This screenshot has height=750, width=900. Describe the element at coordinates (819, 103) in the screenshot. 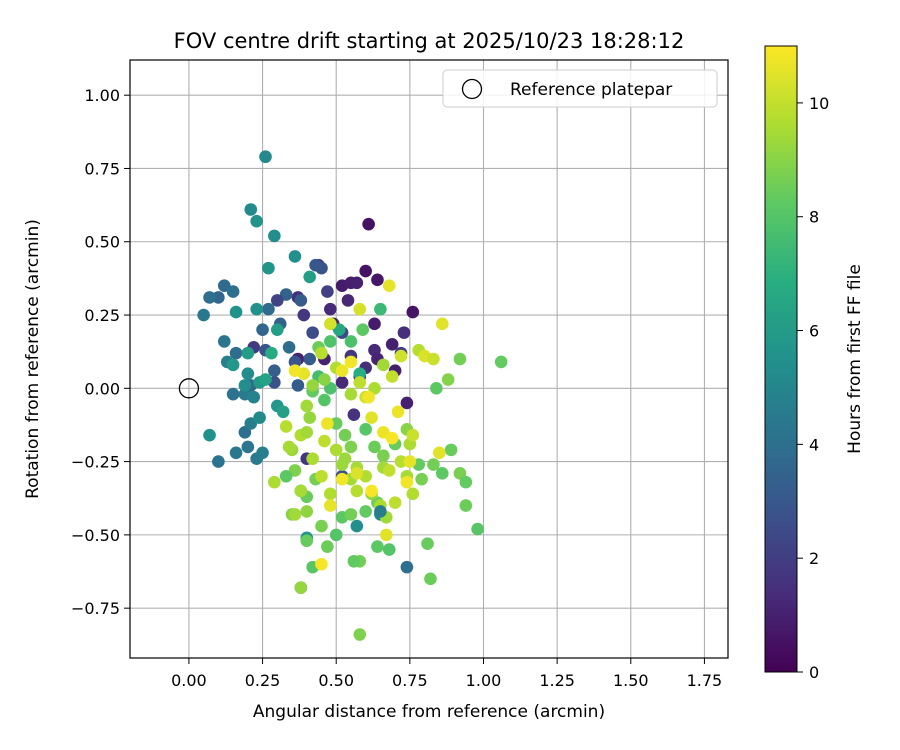

I see `colorbar-tick-label: 10` at that location.